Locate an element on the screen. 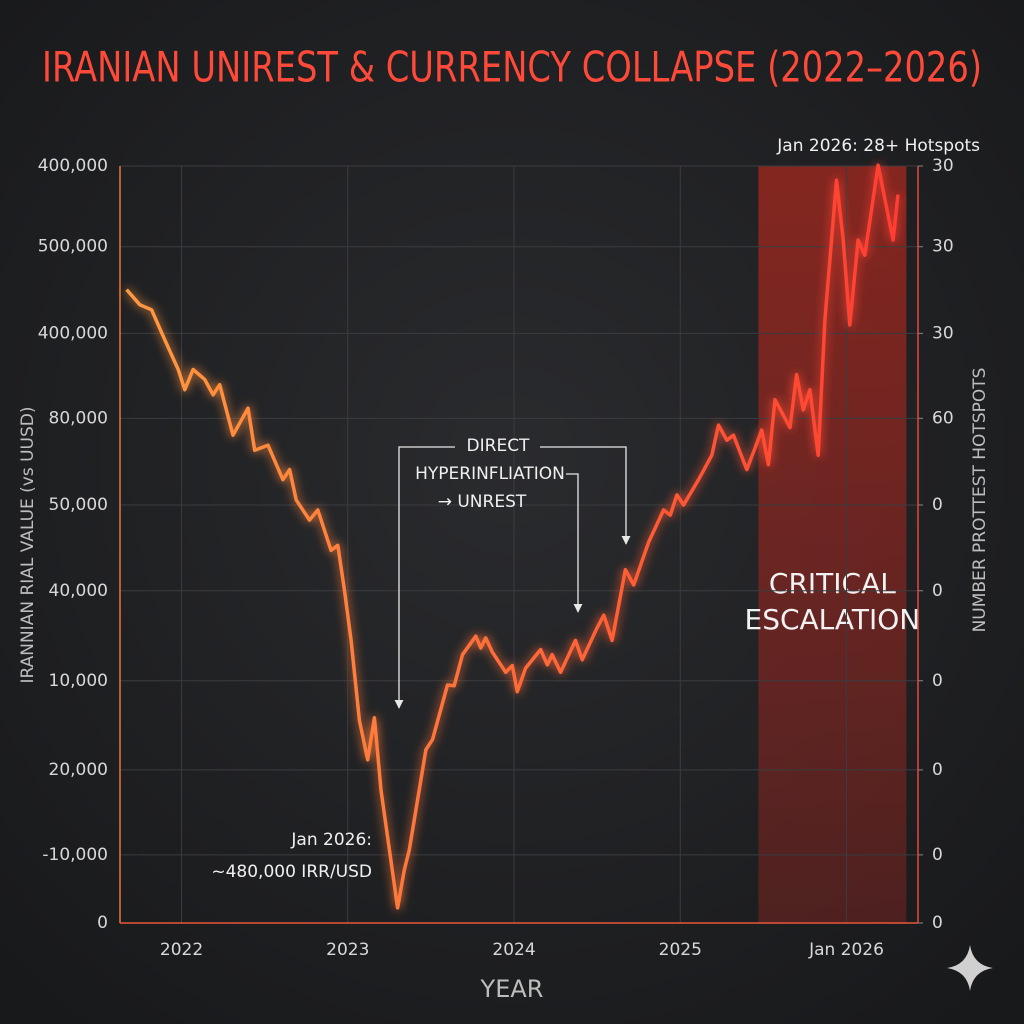 The image size is (1024, 1024). y-tick-label: 40,000 is located at coordinates (78, 591).